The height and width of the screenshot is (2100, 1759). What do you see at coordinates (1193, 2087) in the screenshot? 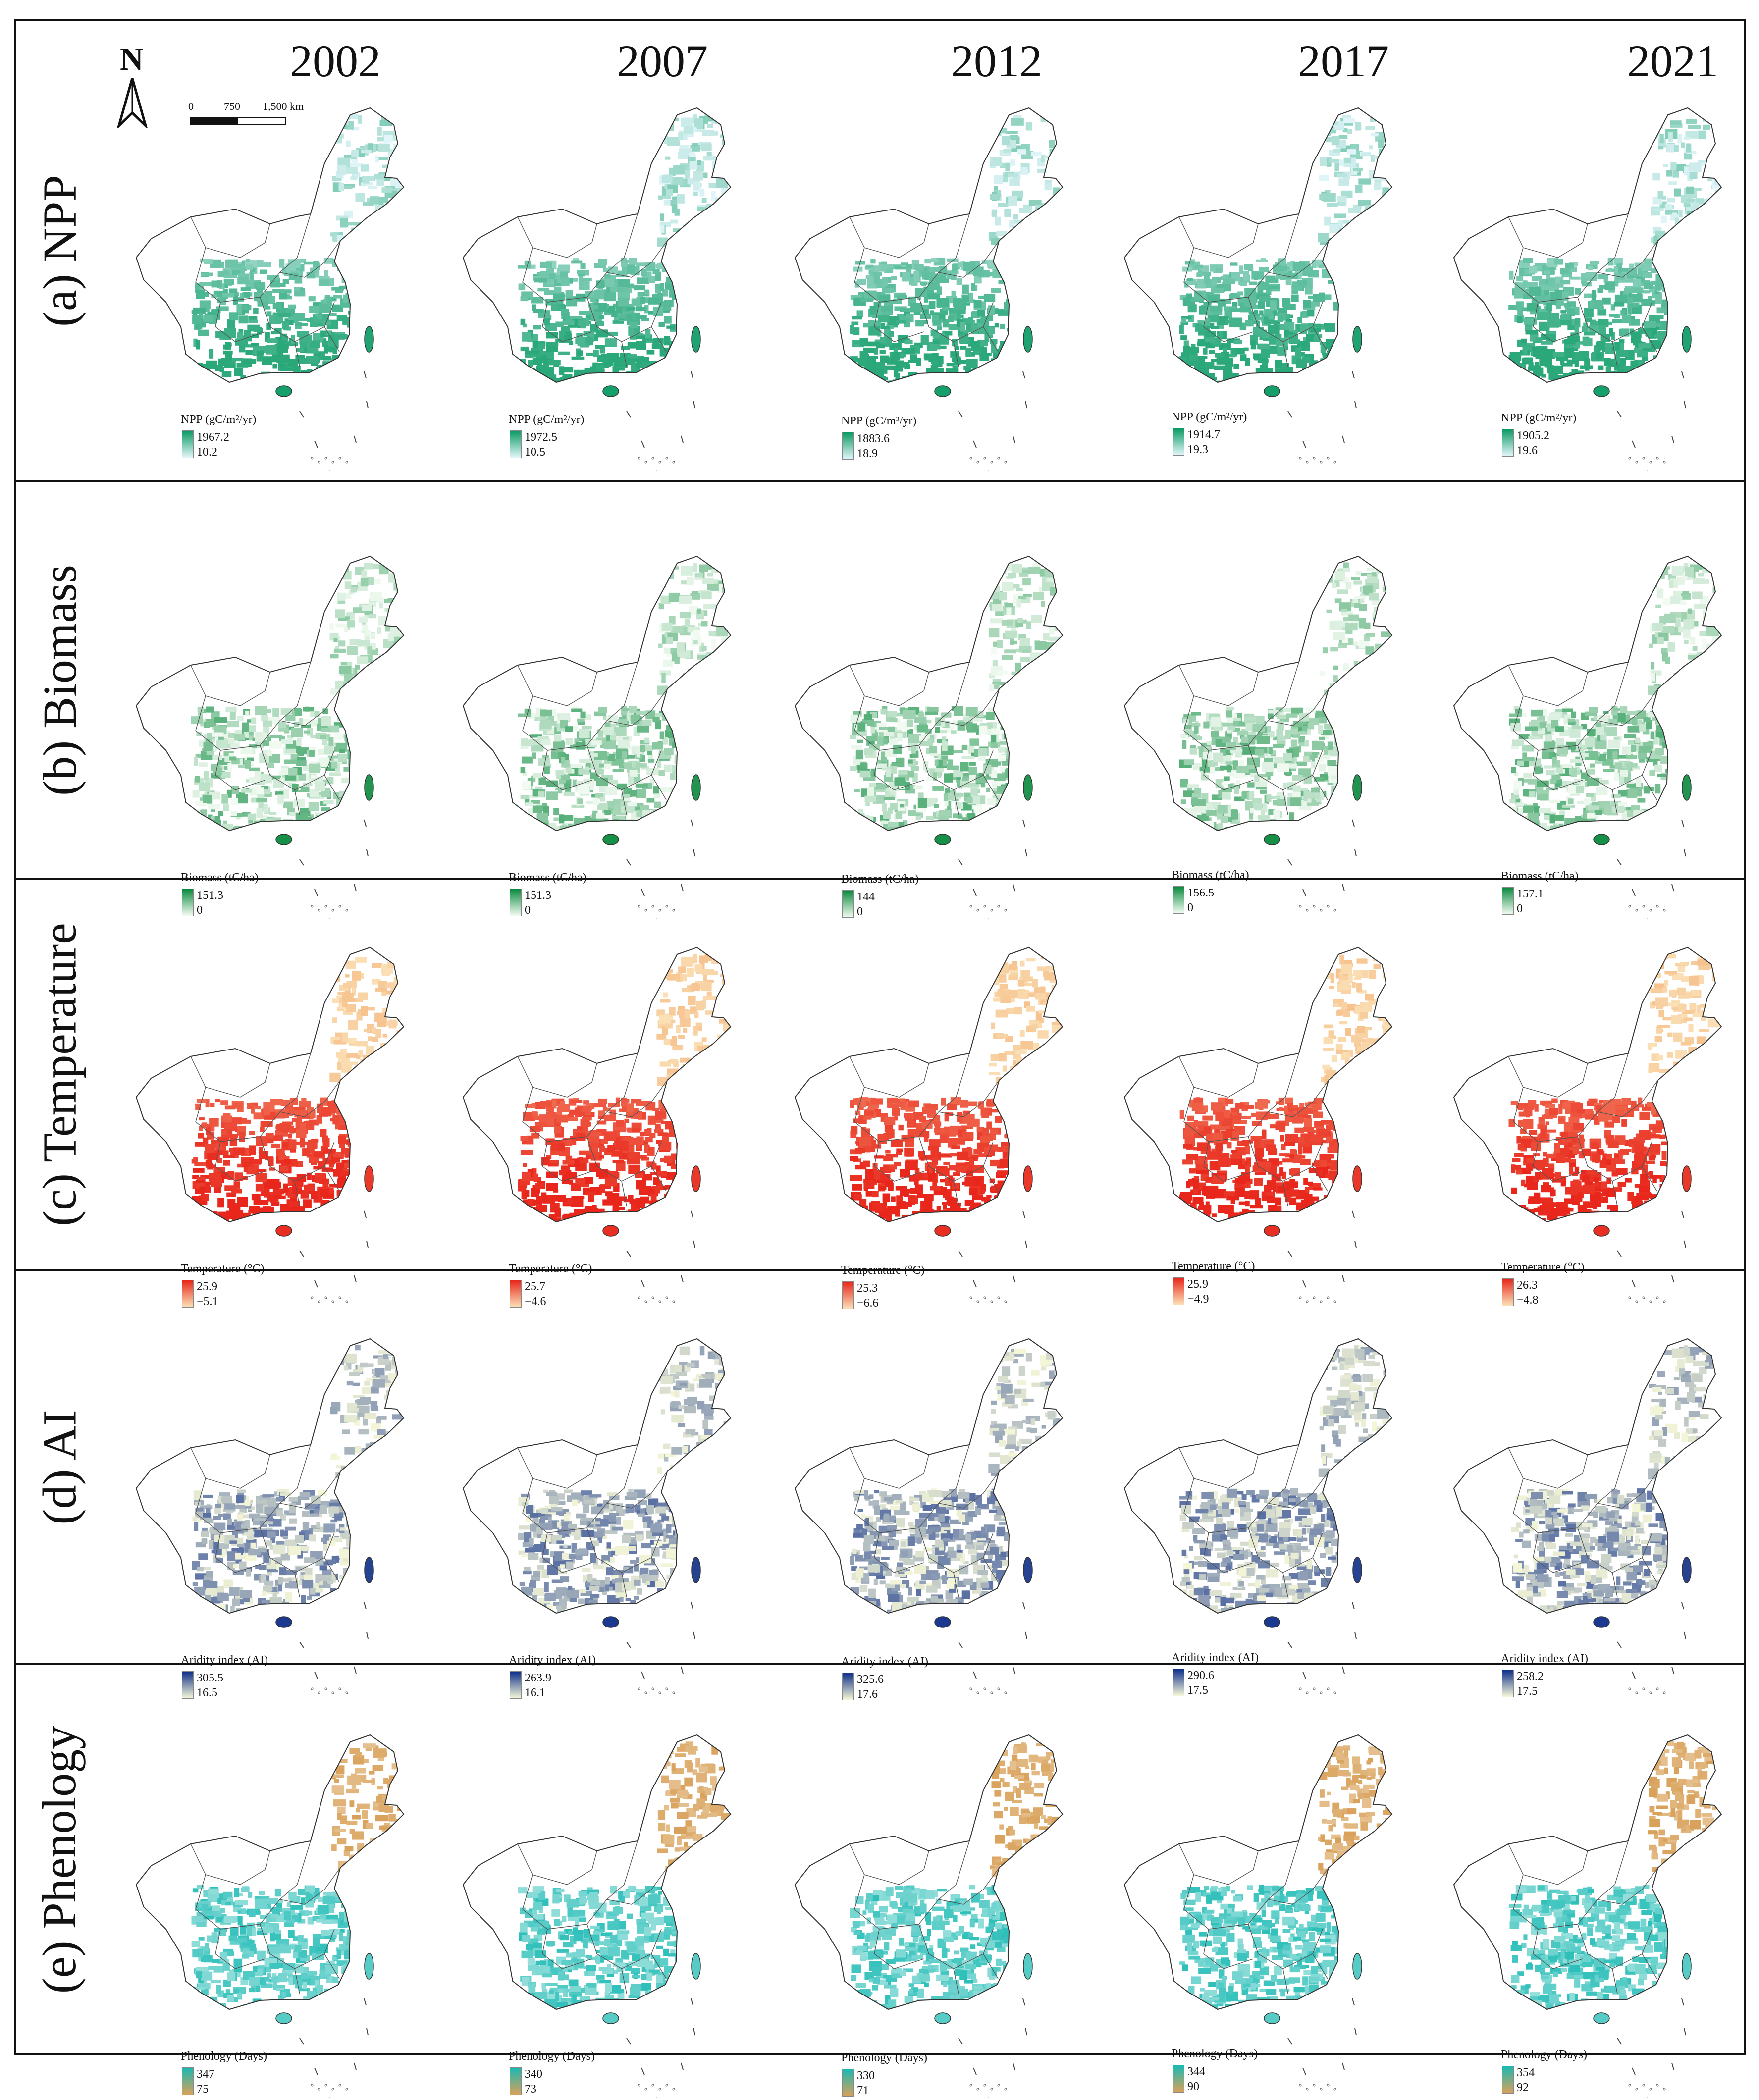
I see `legend-min-value: 90` at bounding box center [1193, 2087].